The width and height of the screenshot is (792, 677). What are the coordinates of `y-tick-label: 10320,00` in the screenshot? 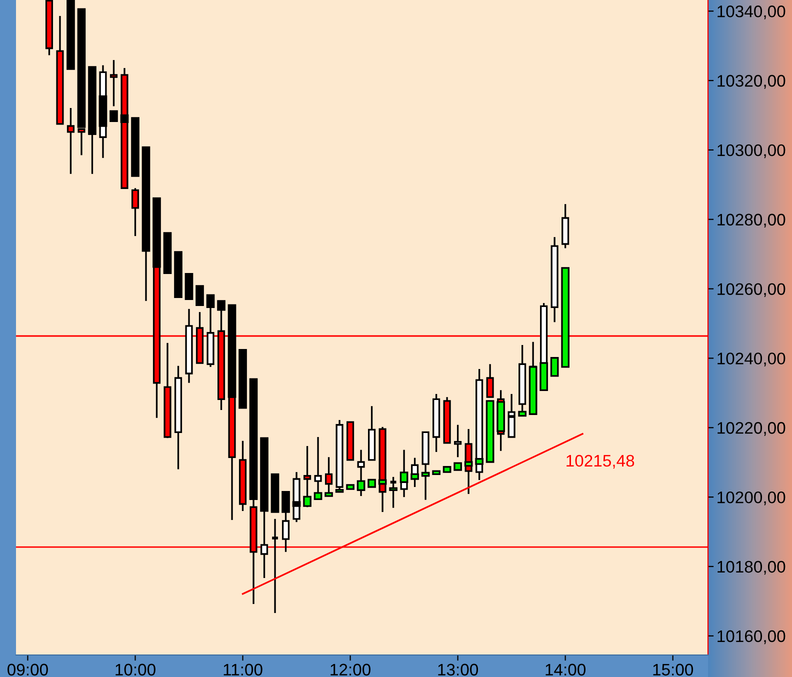 It's located at (752, 81).